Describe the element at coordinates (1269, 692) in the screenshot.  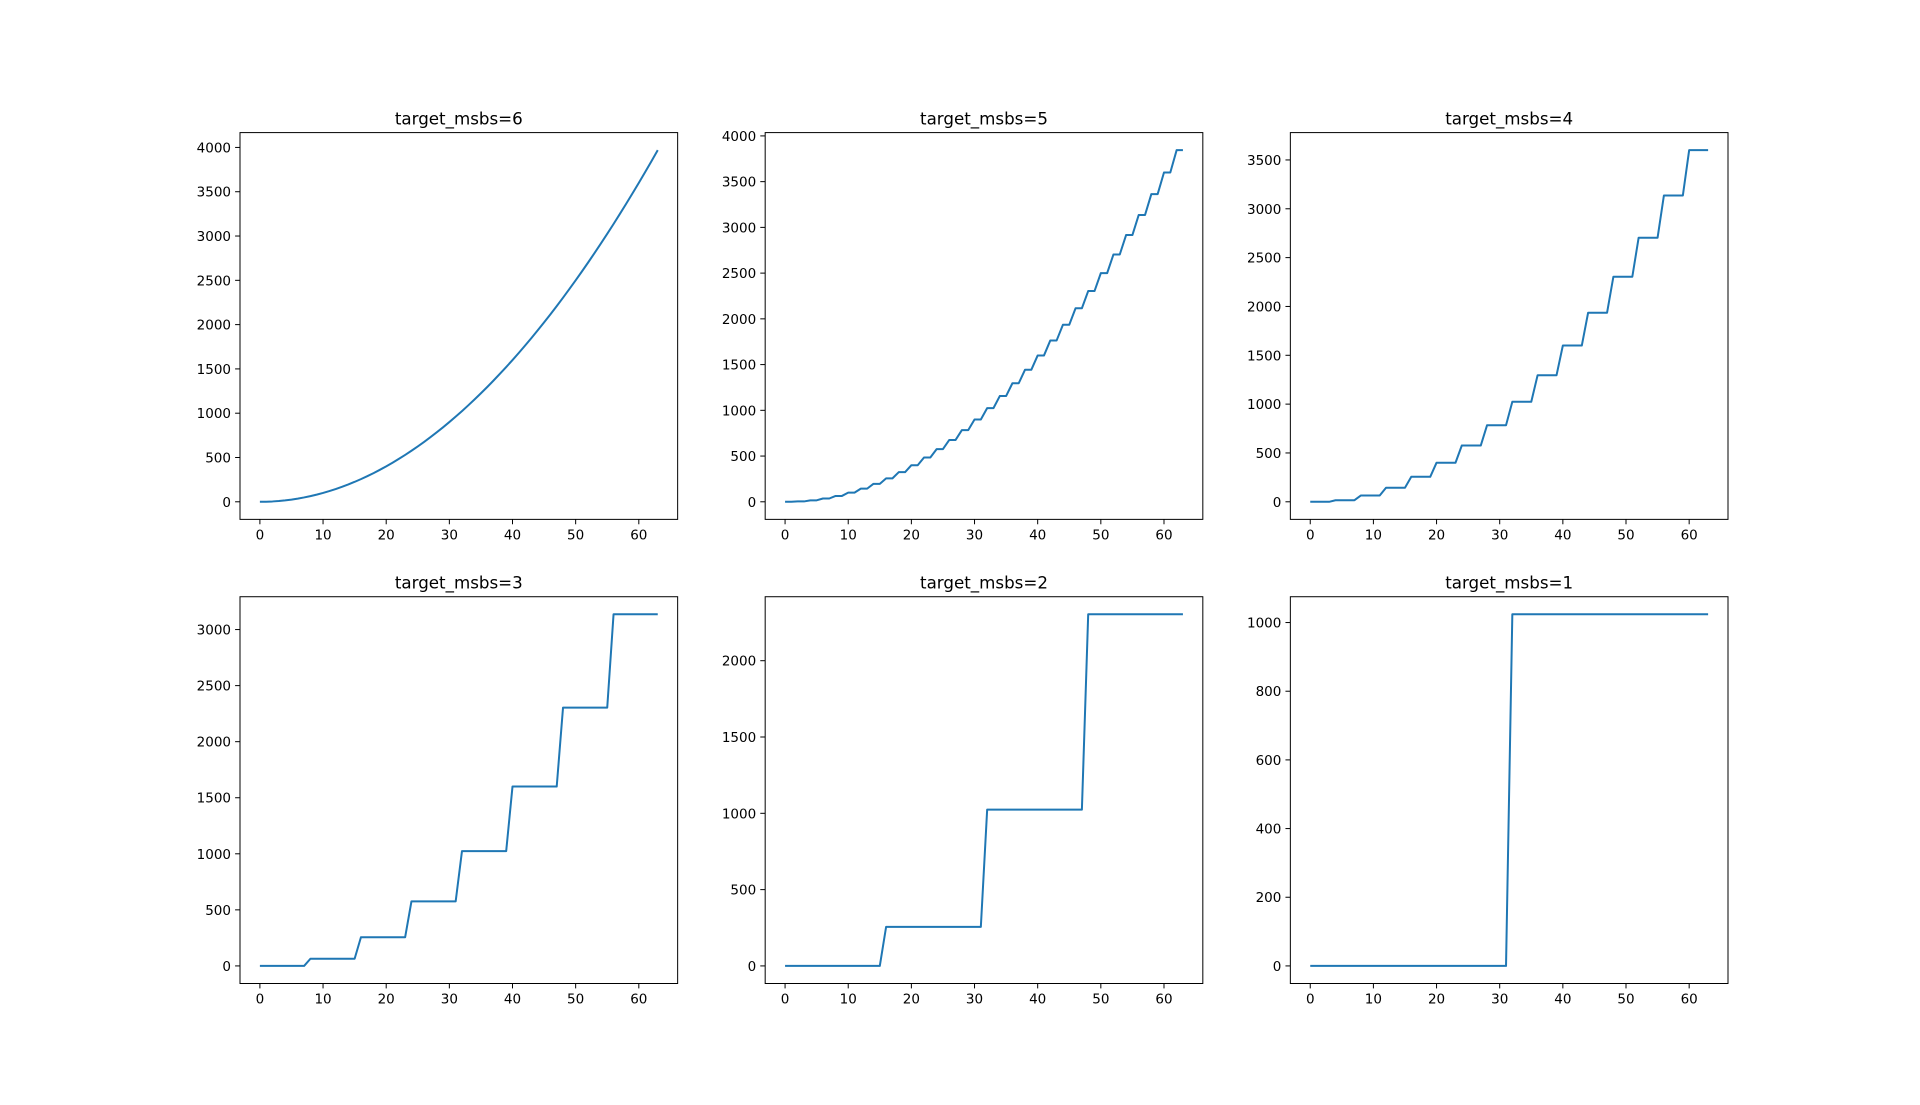
I see `y-tick-label: 800` at that location.